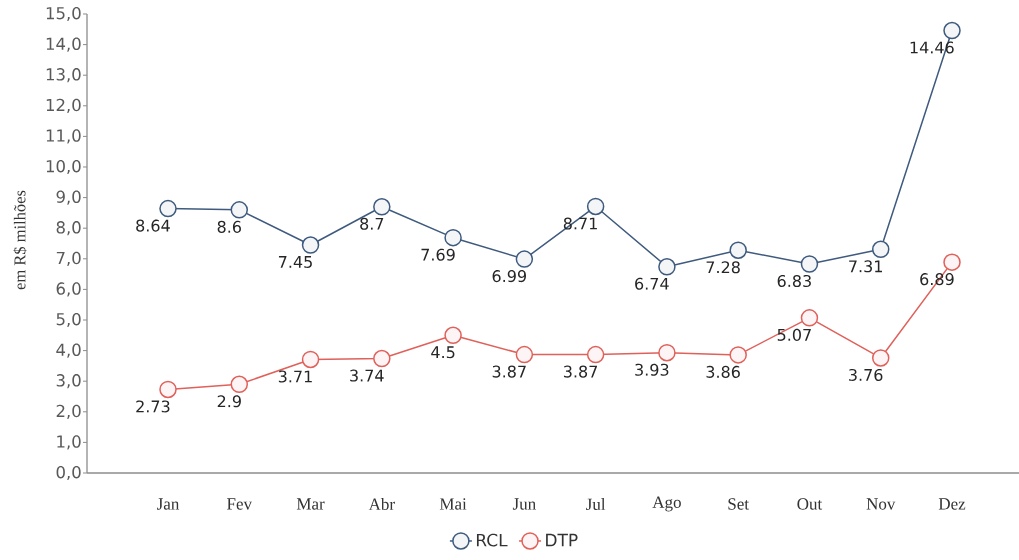 This screenshot has width=1019, height=560. Describe the element at coordinates (63, 136) in the screenshot. I see `y-tick-label: 11,0` at that location.